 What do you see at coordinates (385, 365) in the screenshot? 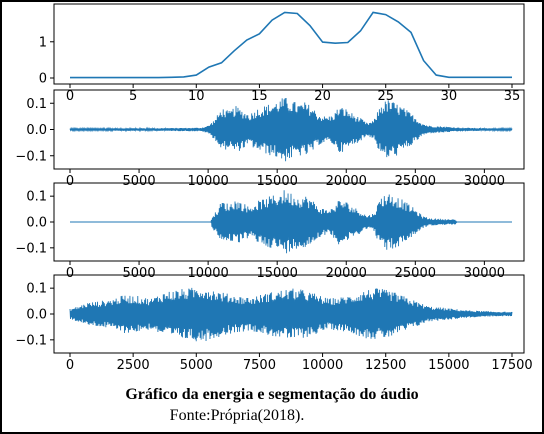
I see `x-tick-label: 12500` at bounding box center [385, 365].